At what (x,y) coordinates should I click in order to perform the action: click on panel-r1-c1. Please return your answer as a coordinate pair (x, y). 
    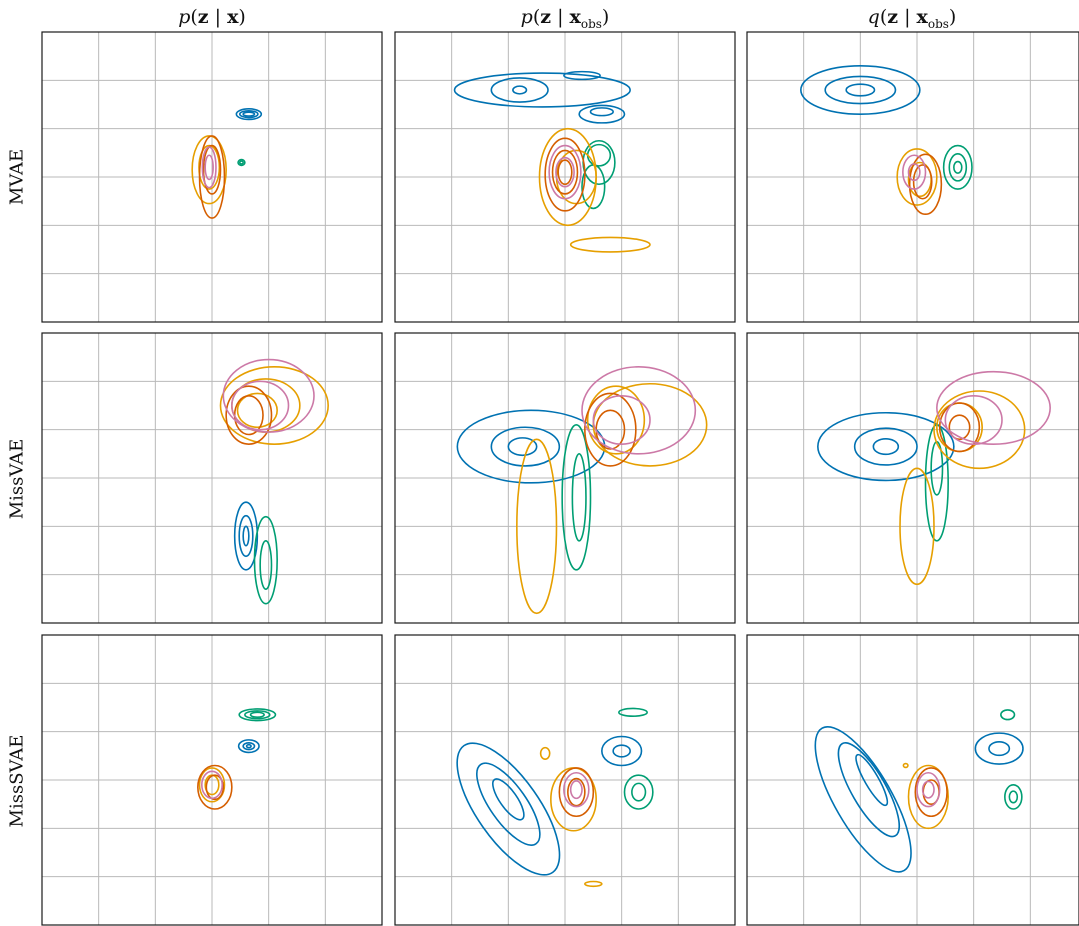
    Looking at the image, I should click on (565, 478).